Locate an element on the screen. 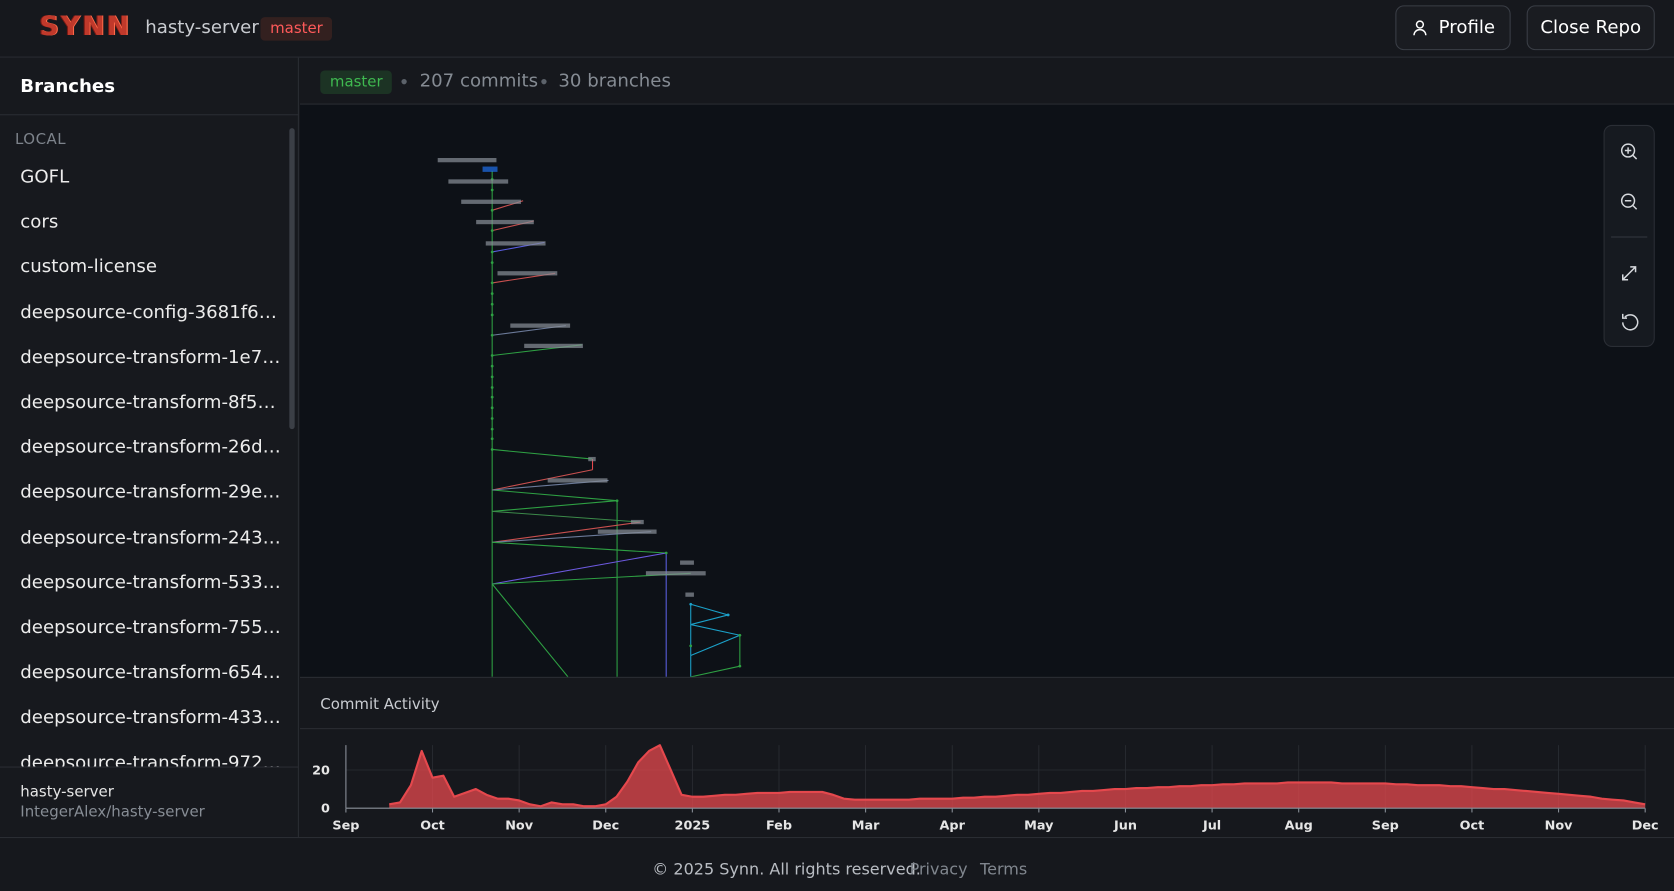  footer-link: Privacy is located at coordinates (938, 869).